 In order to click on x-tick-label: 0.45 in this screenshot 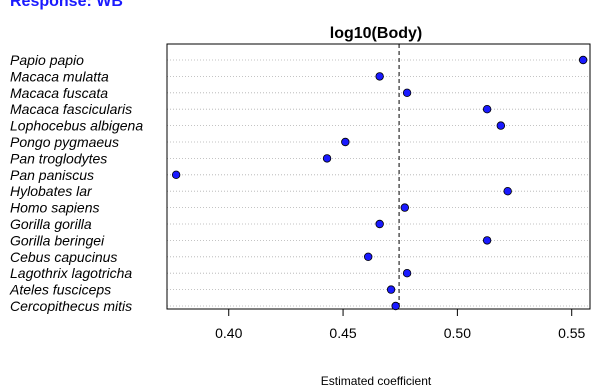, I will do `click(342, 333)`.